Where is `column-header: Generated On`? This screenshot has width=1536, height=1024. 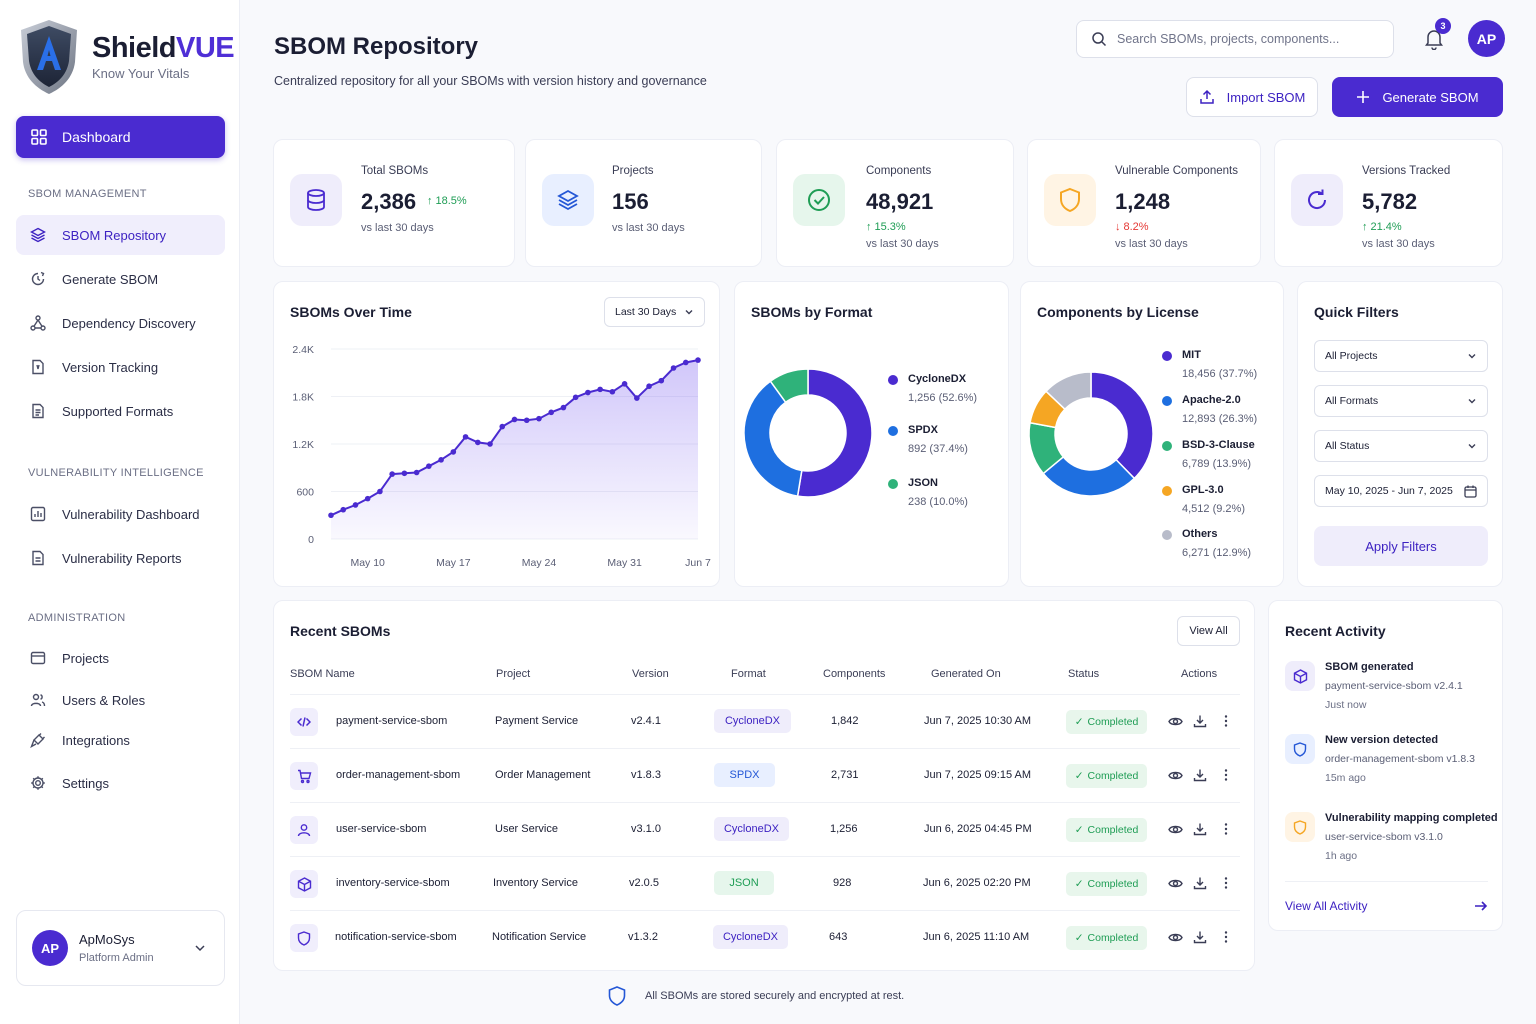 column-header: Generated On is located at coordinates (966, 674).